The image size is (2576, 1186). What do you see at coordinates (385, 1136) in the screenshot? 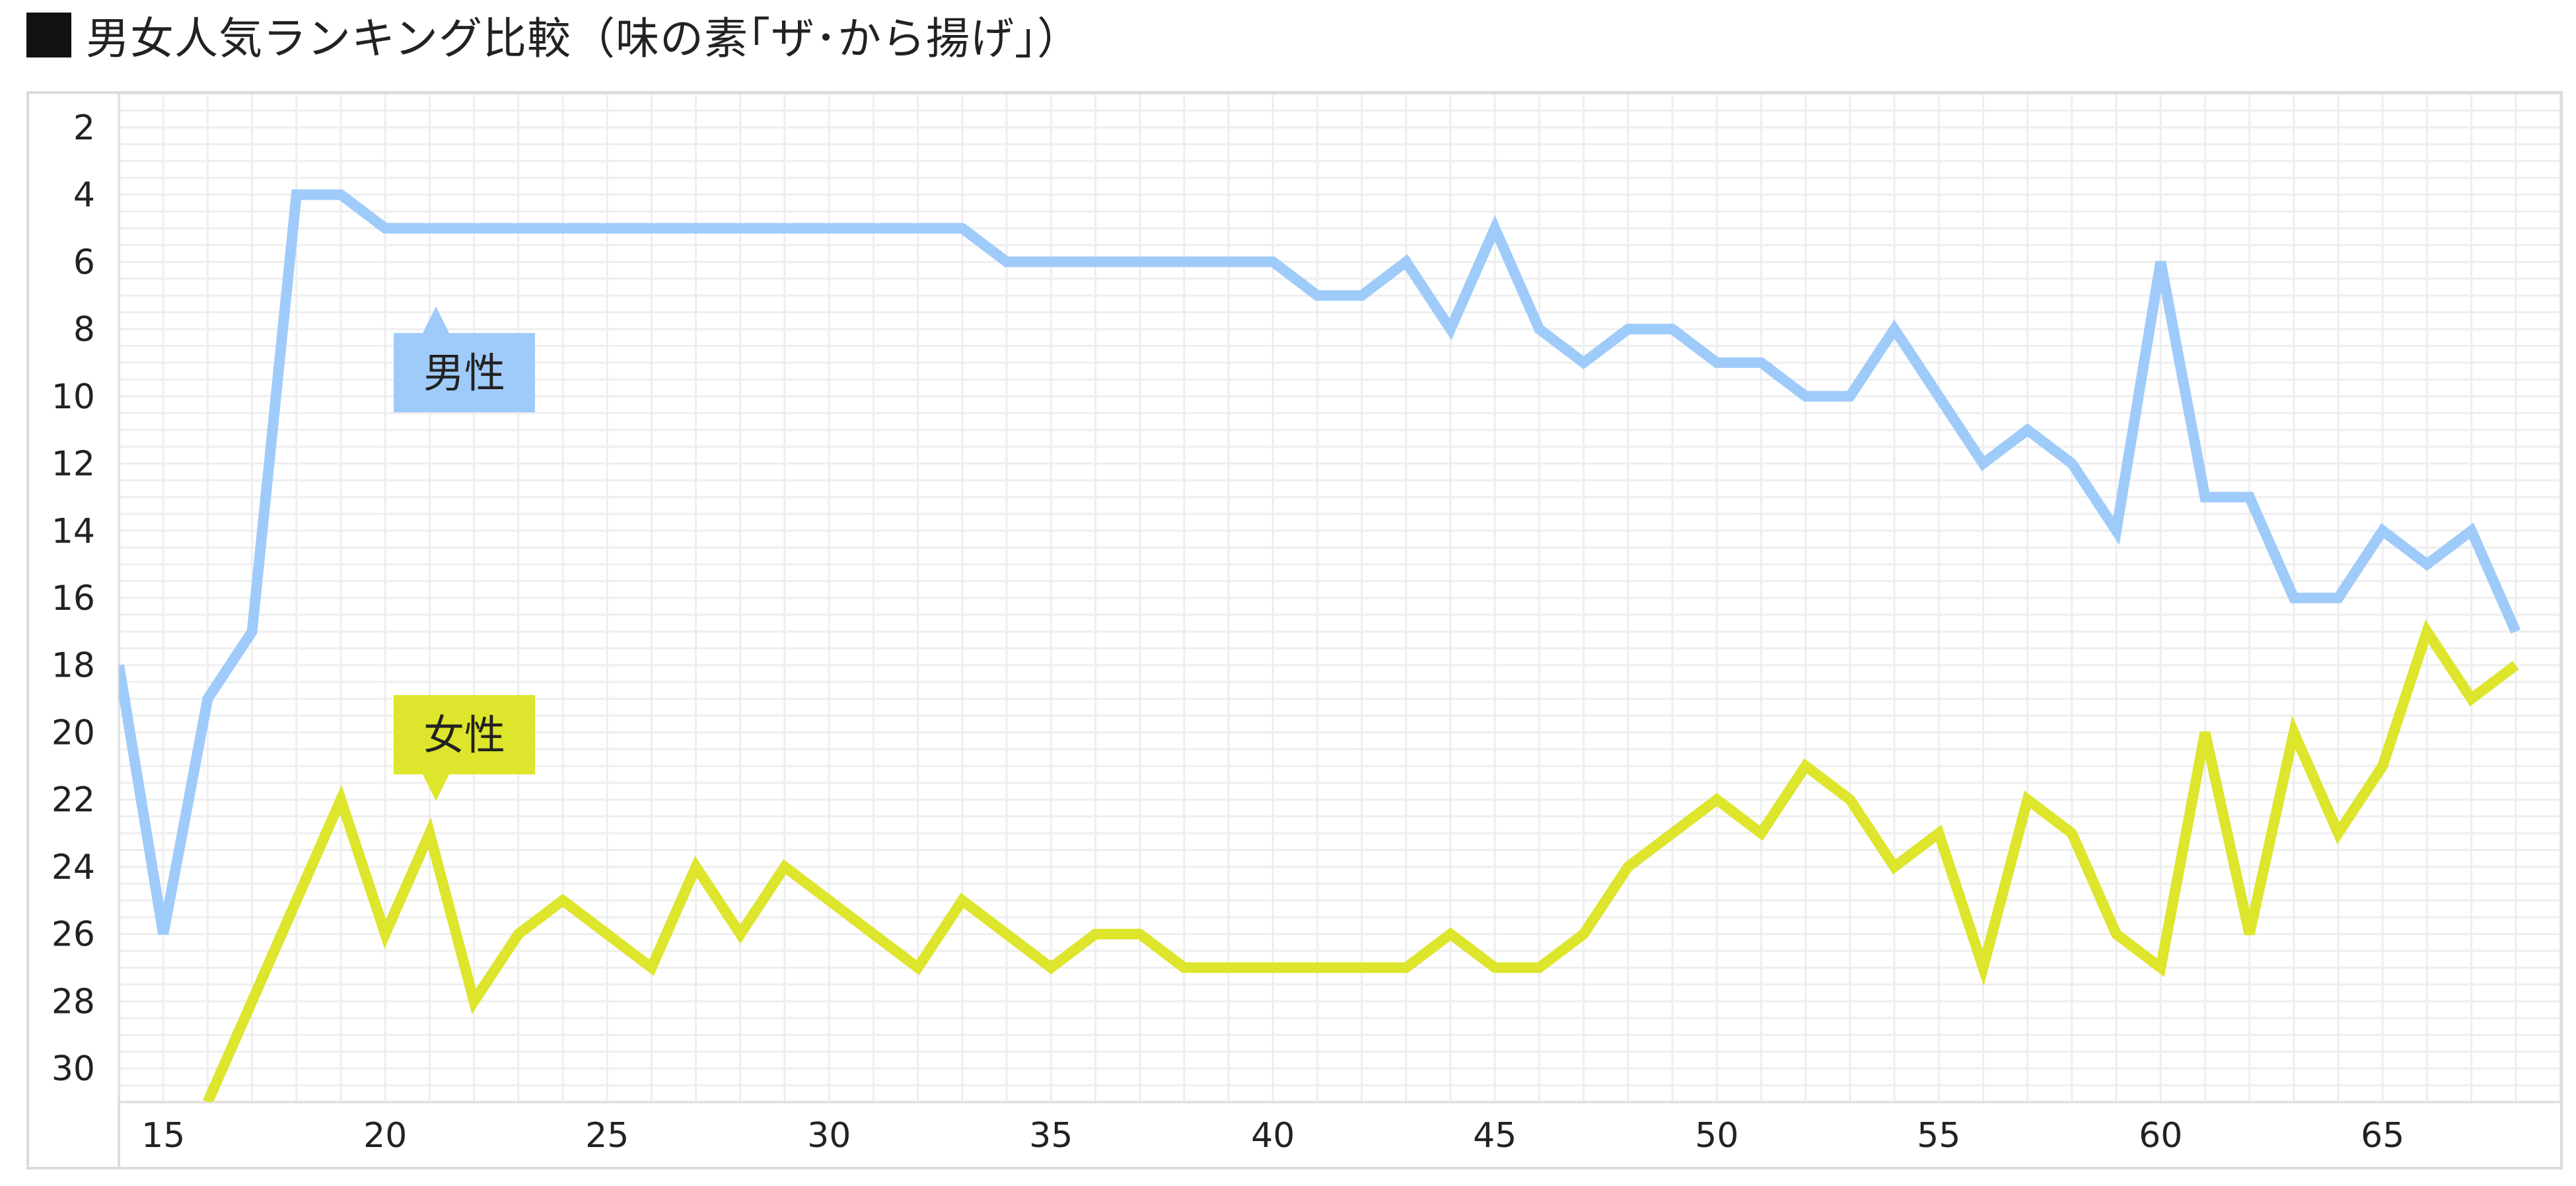
I see `x-tick-label: 20` at bounding box center [385, 1136].